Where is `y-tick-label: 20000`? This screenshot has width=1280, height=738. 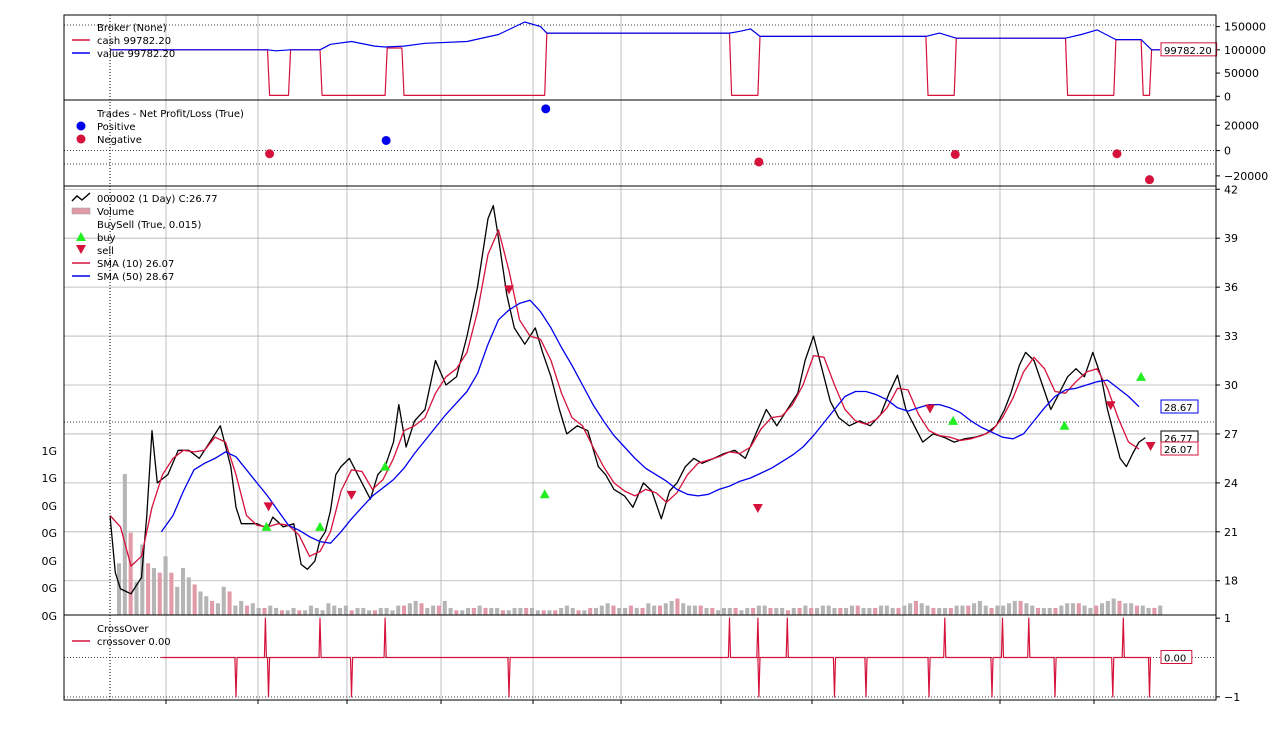 y-tick-label: 20000 is located at coordinates (1241, 125).